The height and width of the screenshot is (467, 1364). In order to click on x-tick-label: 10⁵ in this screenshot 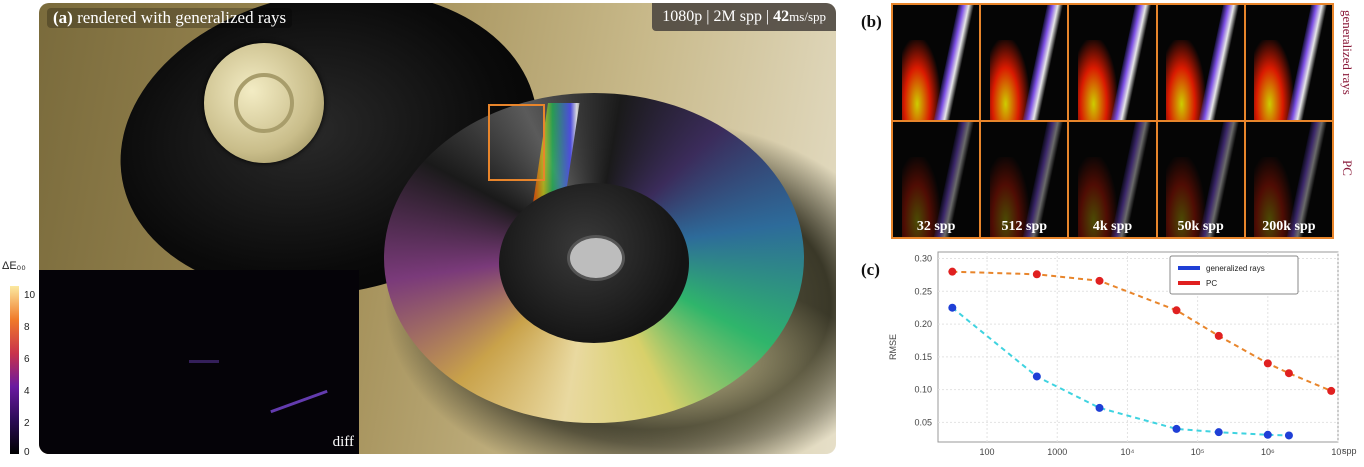, I will do `click(1198, 452)`.